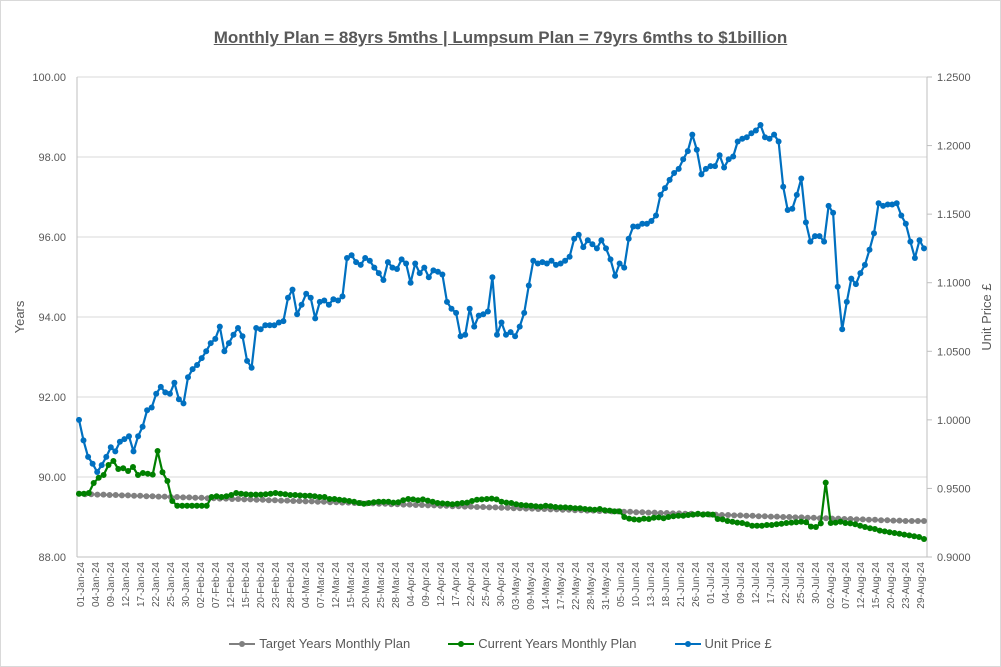 The height and width of the screenshot is (667, 1001). I want to click on y-tick-label: 98.00, so click(52, 158).